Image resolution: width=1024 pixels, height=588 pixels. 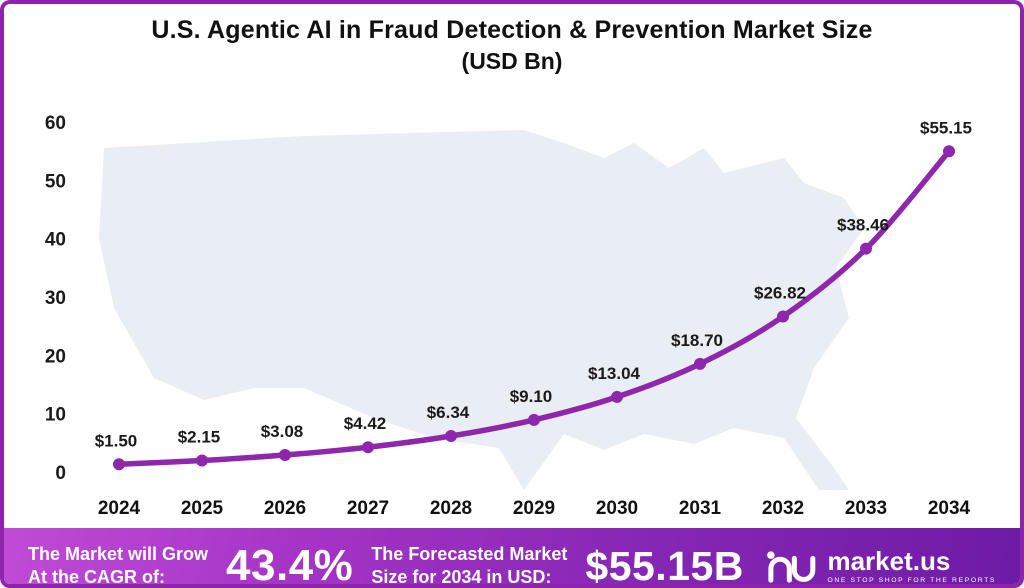 What do you see at coordinates (55, 240) in the screenshot?
I see `y-axis-tick-label: 40` at bounding box center [55, 240].